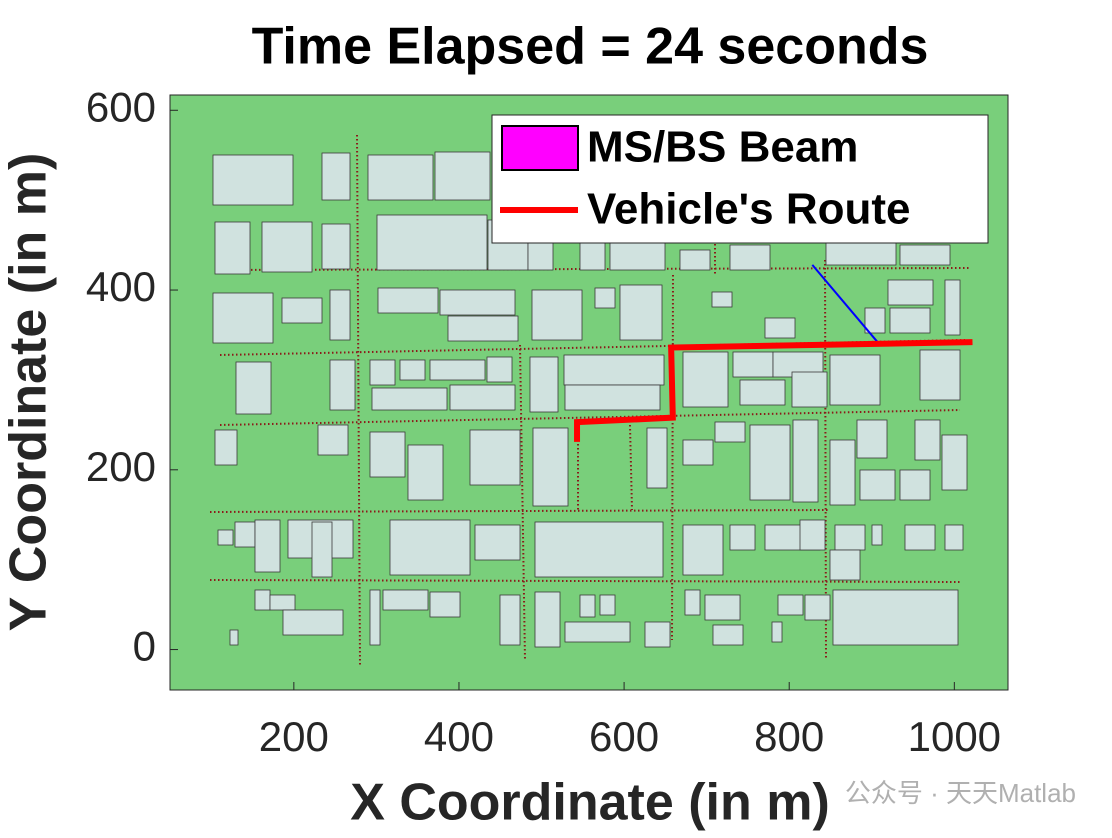 This screenshot has width=1112, height=838. Describe the element at coordinates (459, 736) in the screenshot. I see `x-tick-label: 400` at that location.